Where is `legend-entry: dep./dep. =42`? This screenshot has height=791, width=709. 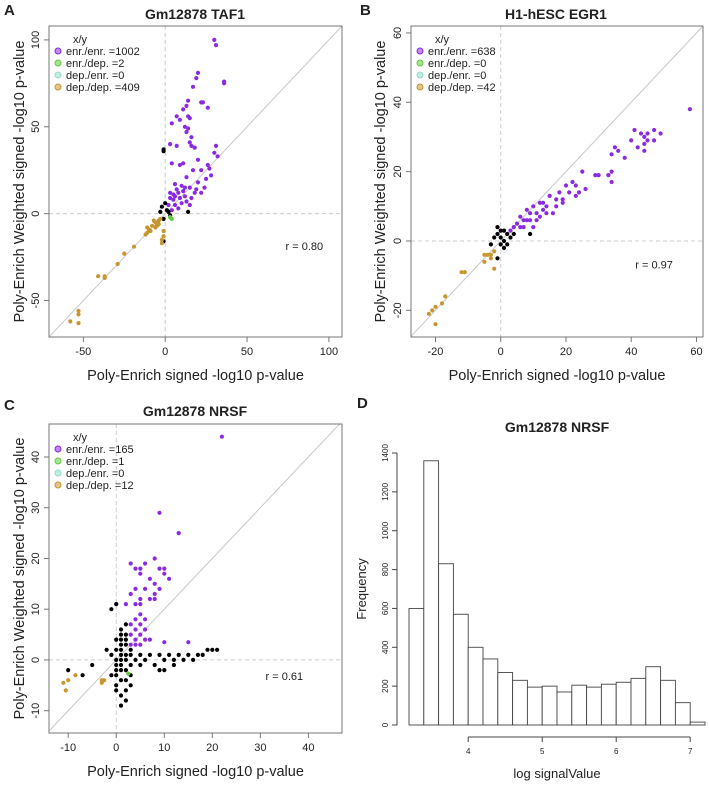
legend-entry: dep./dep. =42 is located at coordinates (462, 88).